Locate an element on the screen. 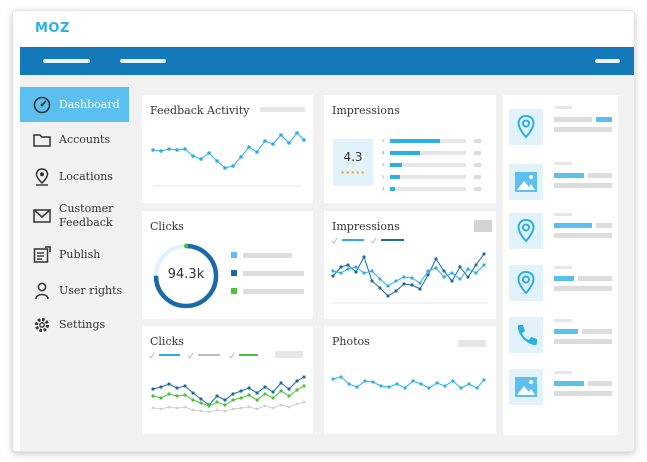 The width and height of the screenshot is (647, 462). sidebar-item-publish: Publish is located at coordinates (74, 255).